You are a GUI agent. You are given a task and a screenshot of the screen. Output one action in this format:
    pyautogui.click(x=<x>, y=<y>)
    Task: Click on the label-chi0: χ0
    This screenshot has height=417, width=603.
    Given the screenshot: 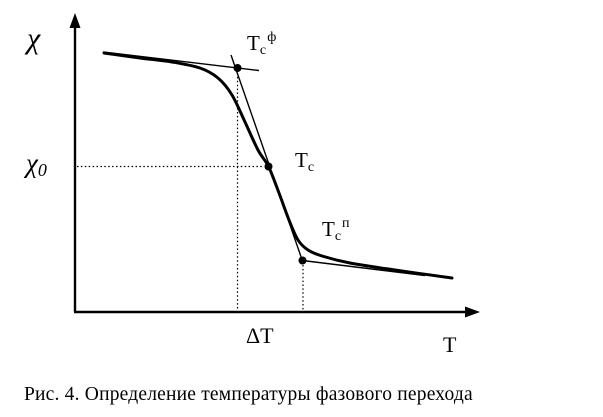 What is the action you would take?
    pyautogui.click(x=35, y=164)
    